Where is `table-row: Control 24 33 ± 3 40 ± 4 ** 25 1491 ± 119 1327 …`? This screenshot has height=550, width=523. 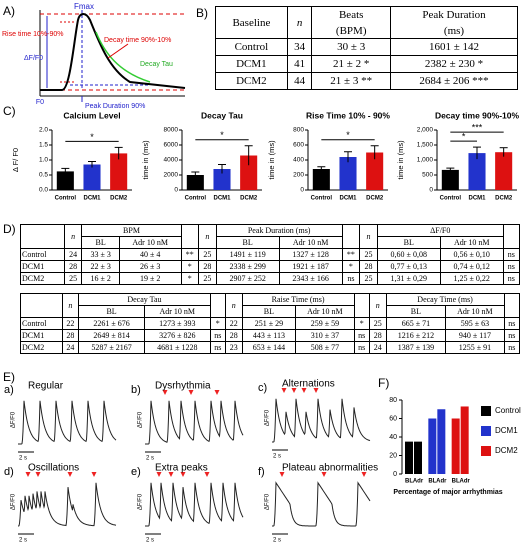 table-row: Control 24 33 ± 3 40 ± 4 ** 25 1491 ± 119 1327 … is located at coordinates (270, 254).